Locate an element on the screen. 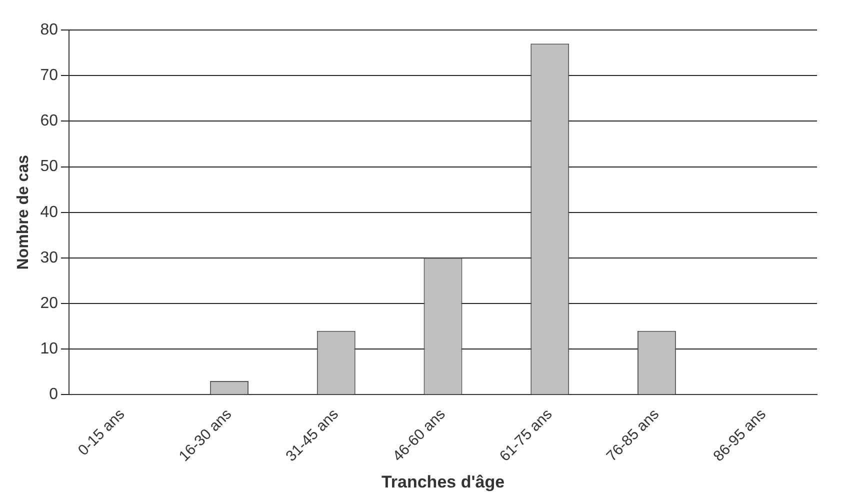 This screenshot has height=502, width=847. y-tick-label: 20 is located at coordinates (49, 303).